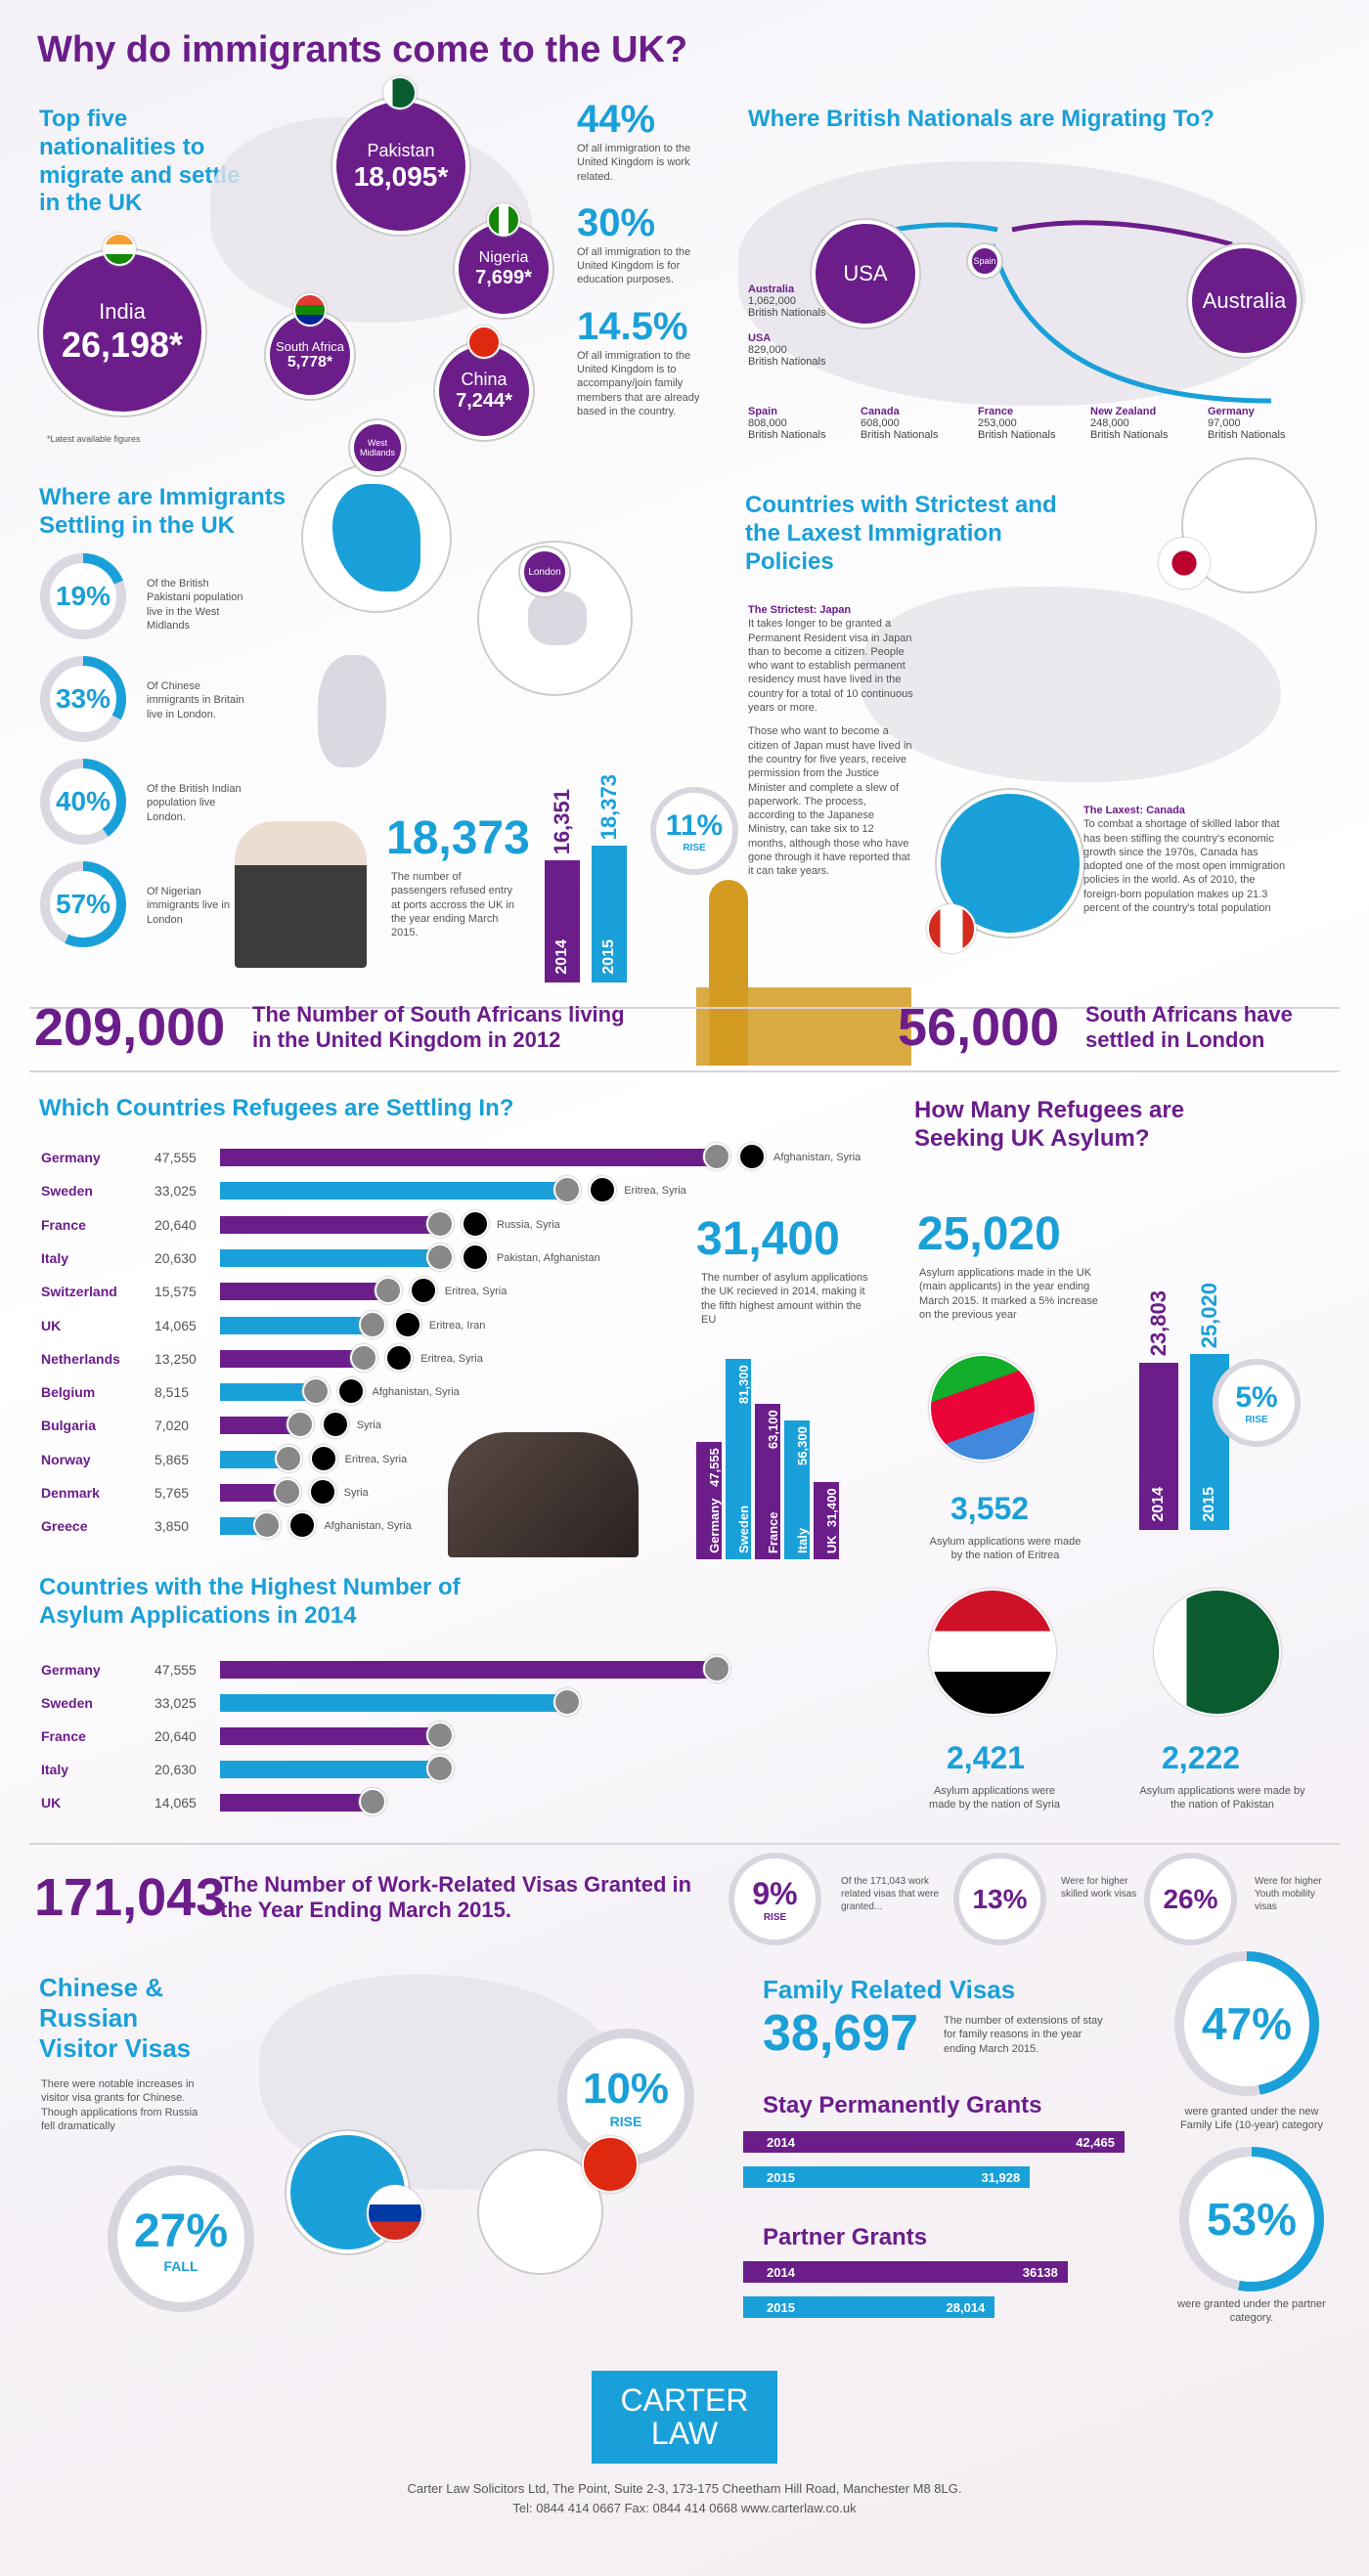 The image size is (1369, 2576). I want to click on world-map-strict, so click(1071, 684).